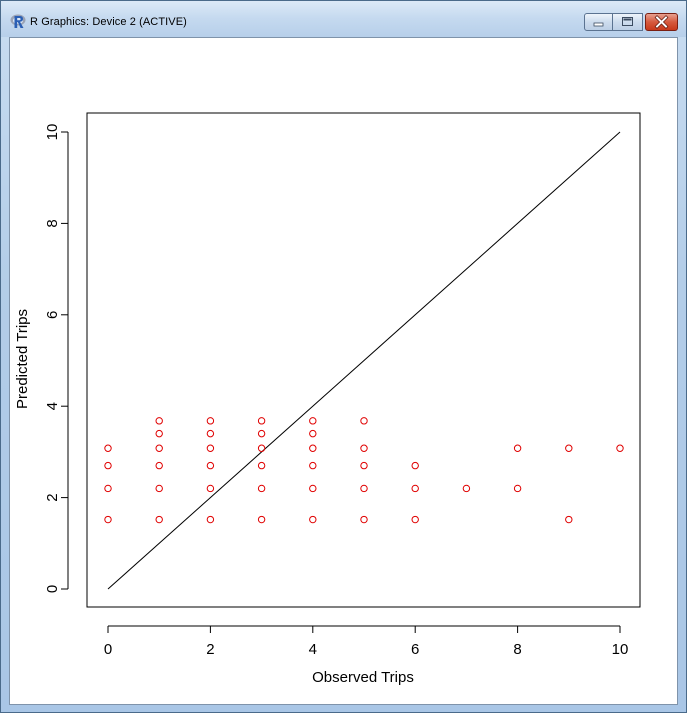 The width and height of the screenshot is (687, 713). What do you see at coordinates (52, 223) in the screenshot?
I see `y-tick-label: 8` at bounding box center [52, 223].